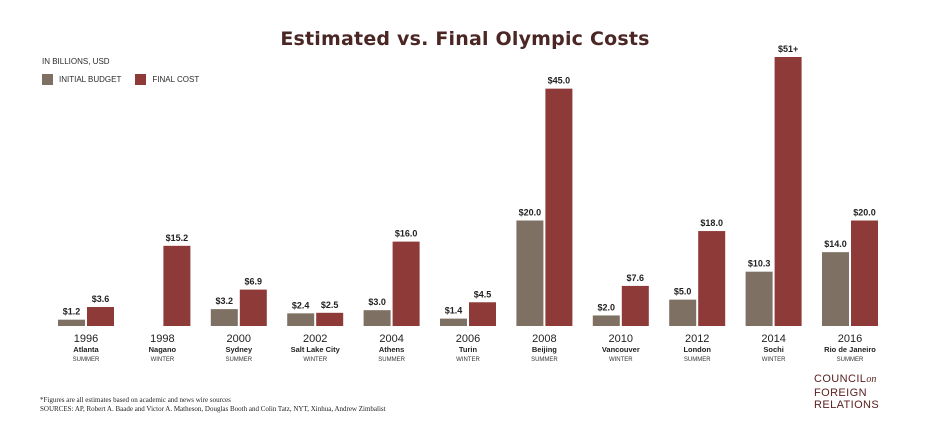 Image resolution: width=930 pixels, height=429 pixels. Describe the element at coordinates (636, 278) in the screenshot. I see `value-label-final-2010: $7.6` at that location.